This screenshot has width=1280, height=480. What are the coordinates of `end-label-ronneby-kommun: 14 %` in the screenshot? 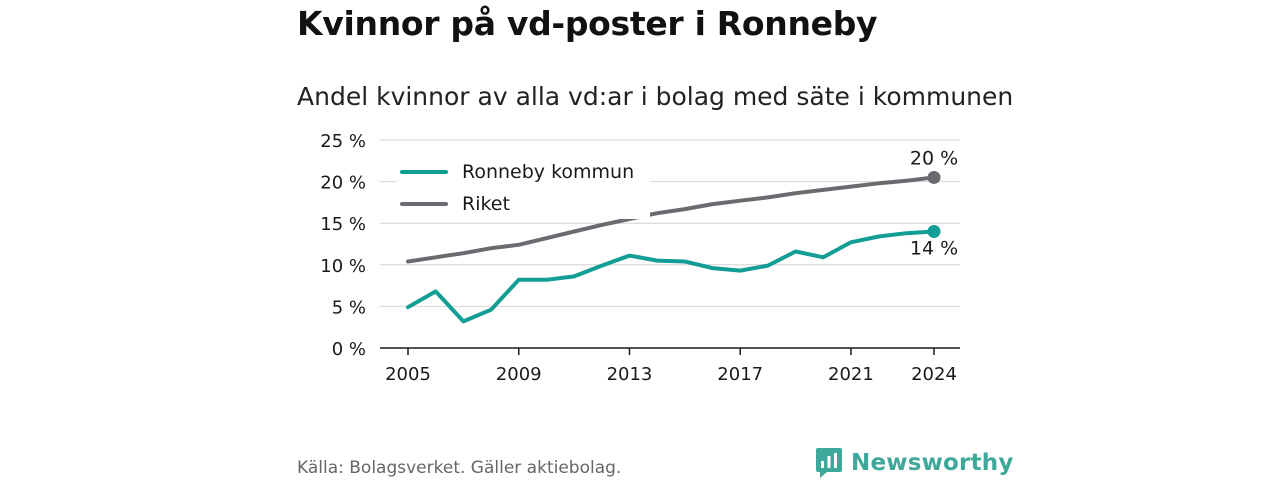 It's located at (934, 249).